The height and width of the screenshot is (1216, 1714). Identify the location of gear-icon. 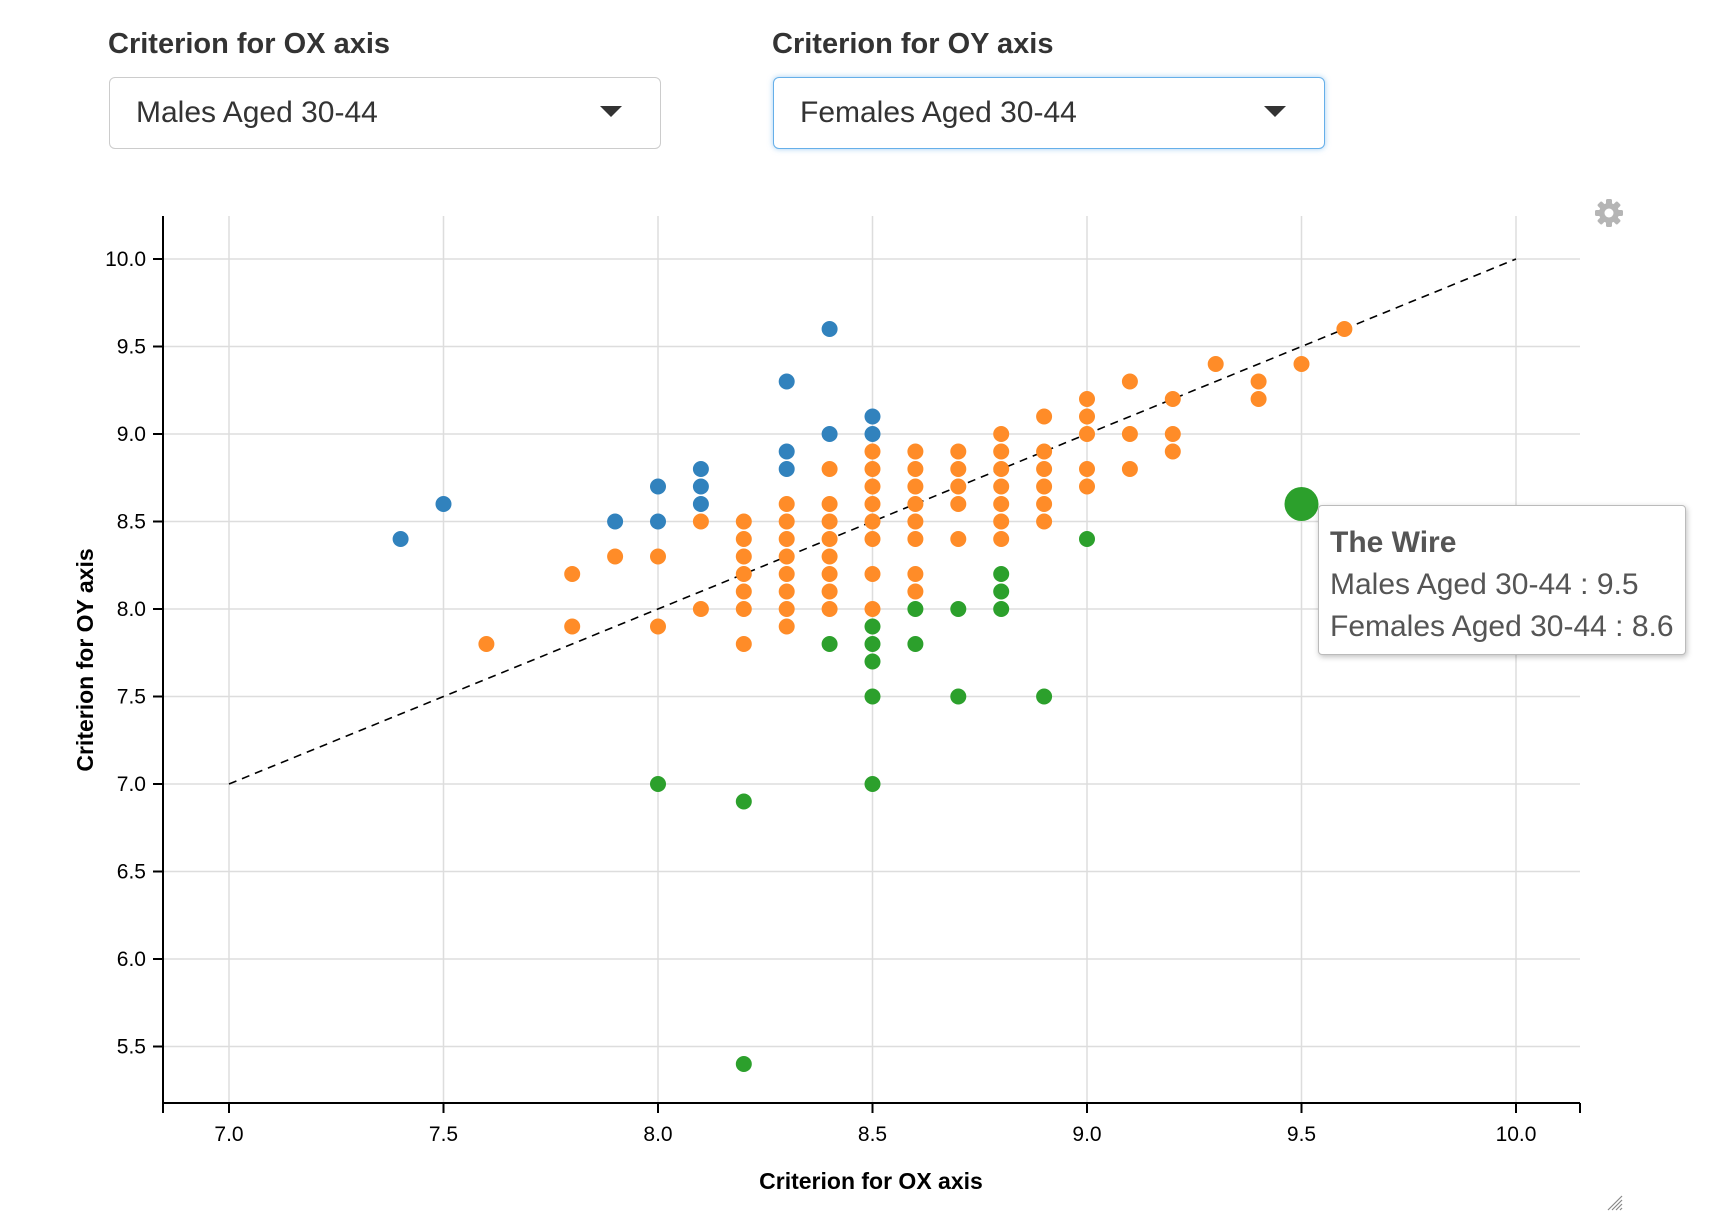
(1609, 213).